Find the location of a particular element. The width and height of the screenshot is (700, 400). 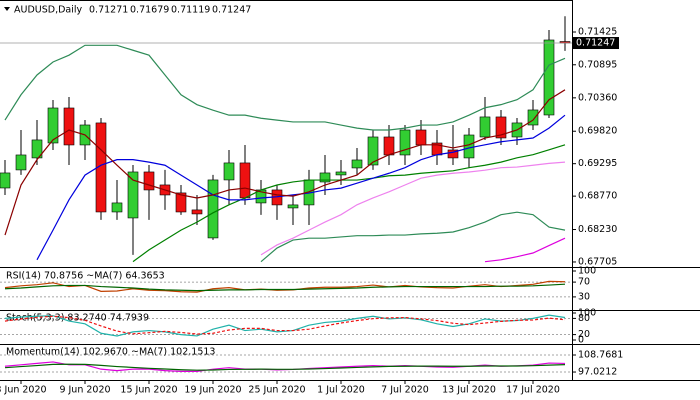

x-tick-label: 15 Jun 2020 is located at coordinates (148, 390).